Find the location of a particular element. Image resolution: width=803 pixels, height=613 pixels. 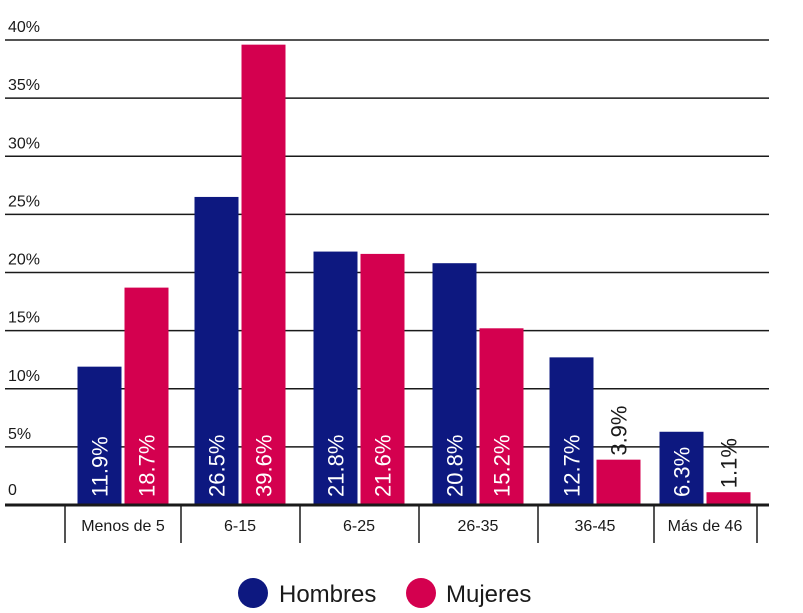

value-label: 20.8% is located at coordinates (455, 466).